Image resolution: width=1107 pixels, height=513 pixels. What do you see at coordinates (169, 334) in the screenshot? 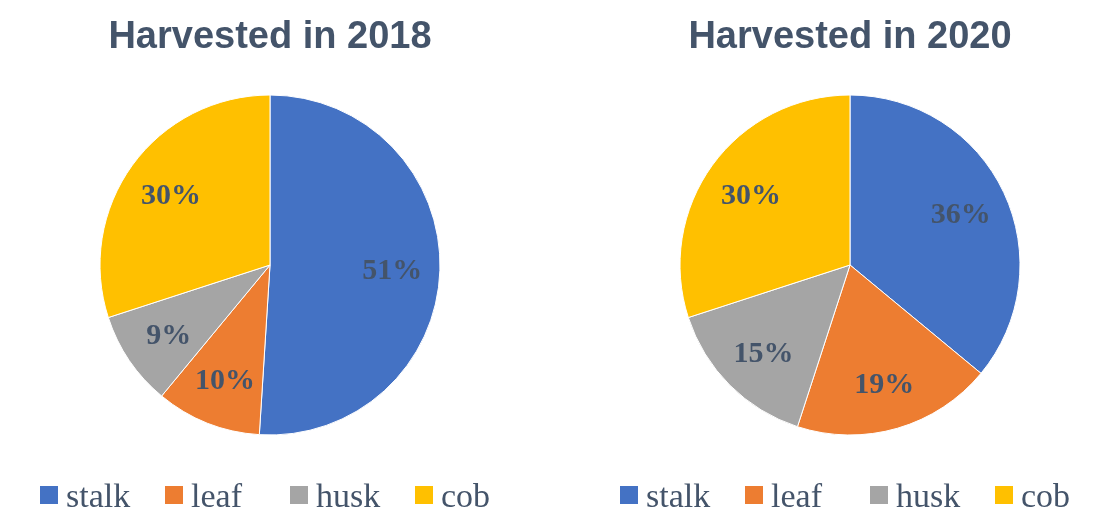
I see `data-label: 9%` at bounding box center [169, 334].